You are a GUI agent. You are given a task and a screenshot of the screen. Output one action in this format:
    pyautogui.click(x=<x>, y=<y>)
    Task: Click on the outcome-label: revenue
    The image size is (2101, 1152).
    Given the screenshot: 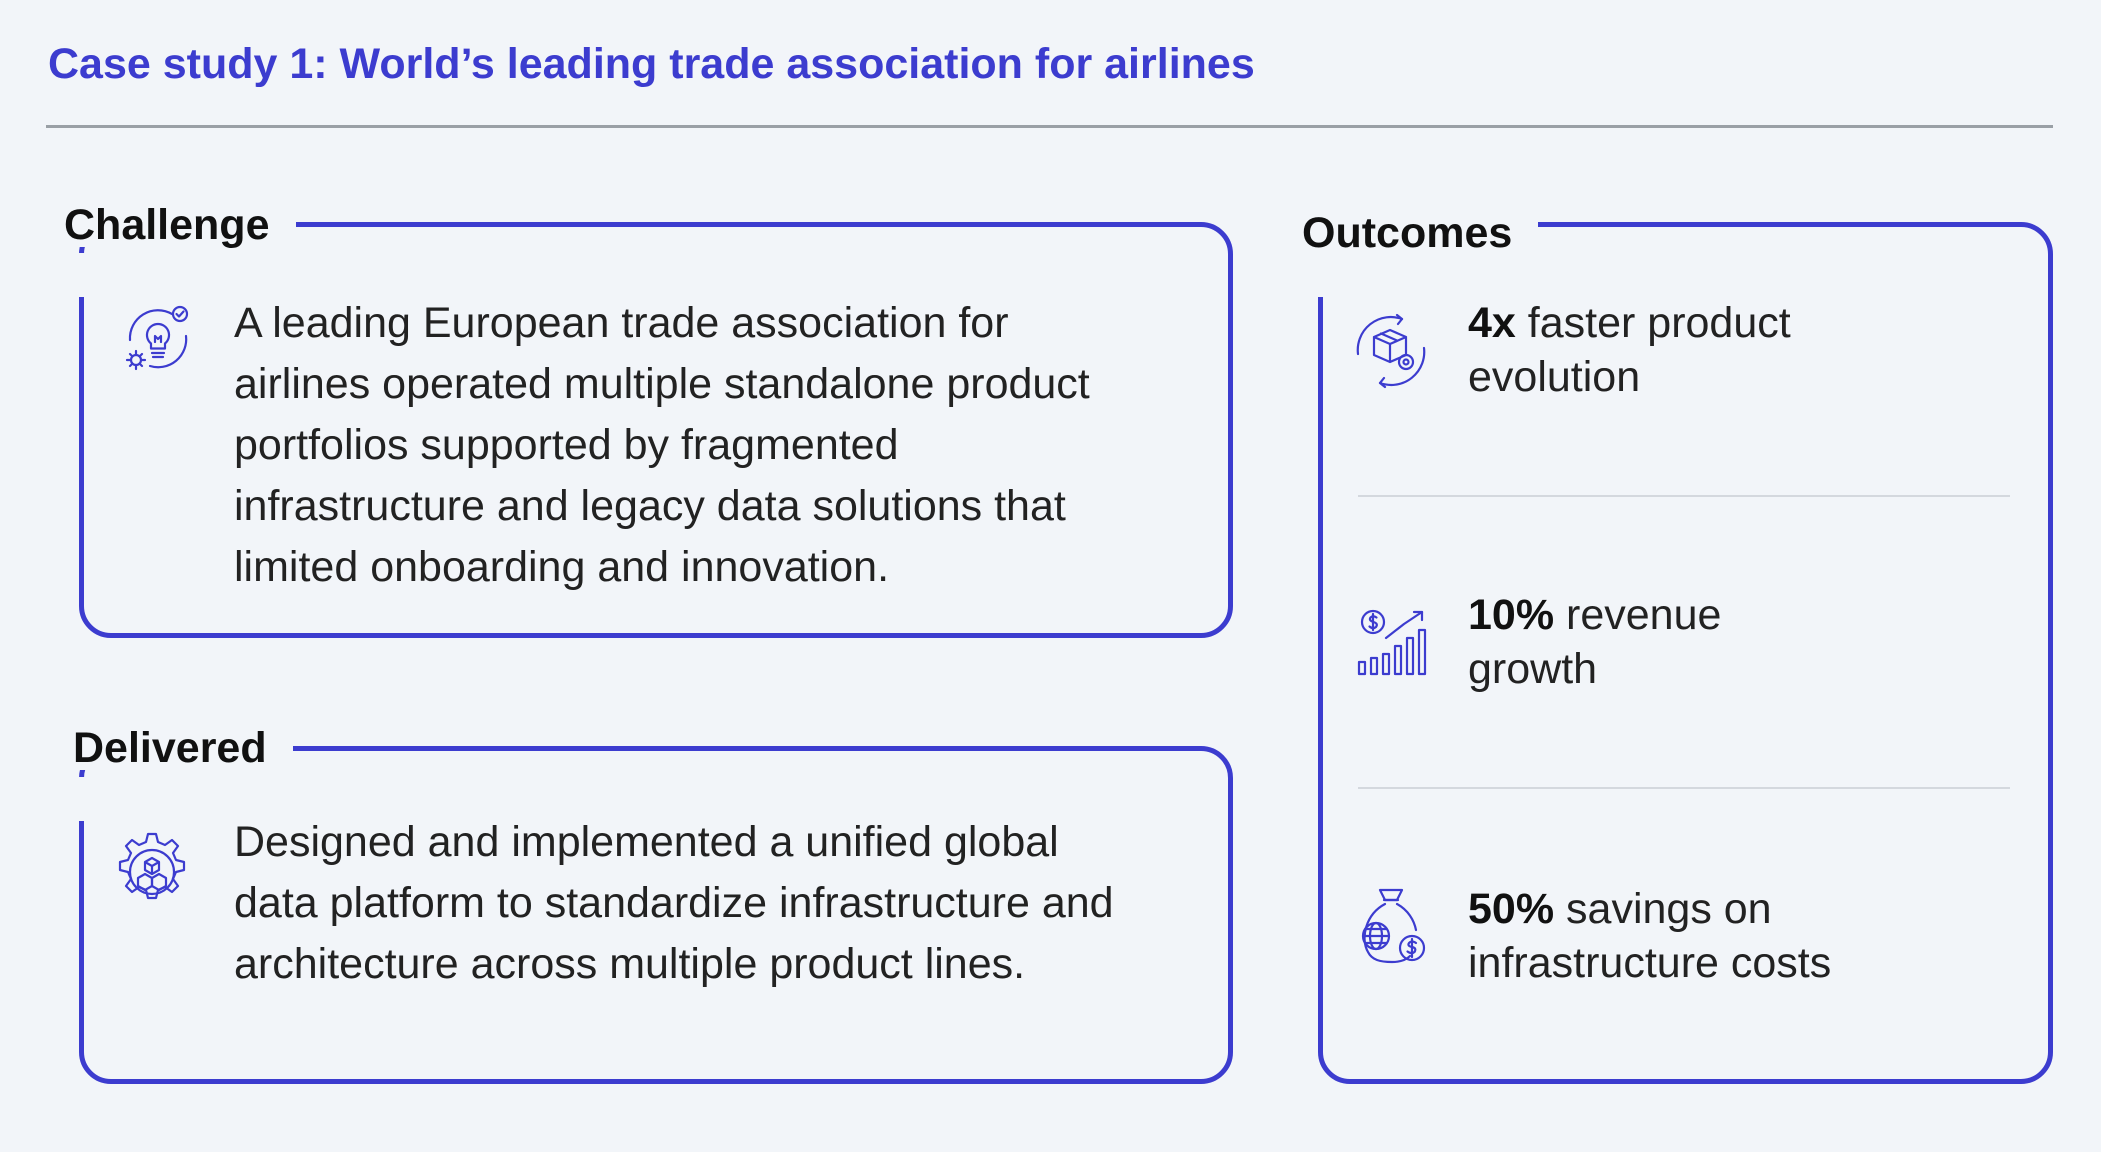 What is the action you would take?
    pyautogui.click(x=1638, y=615)
    